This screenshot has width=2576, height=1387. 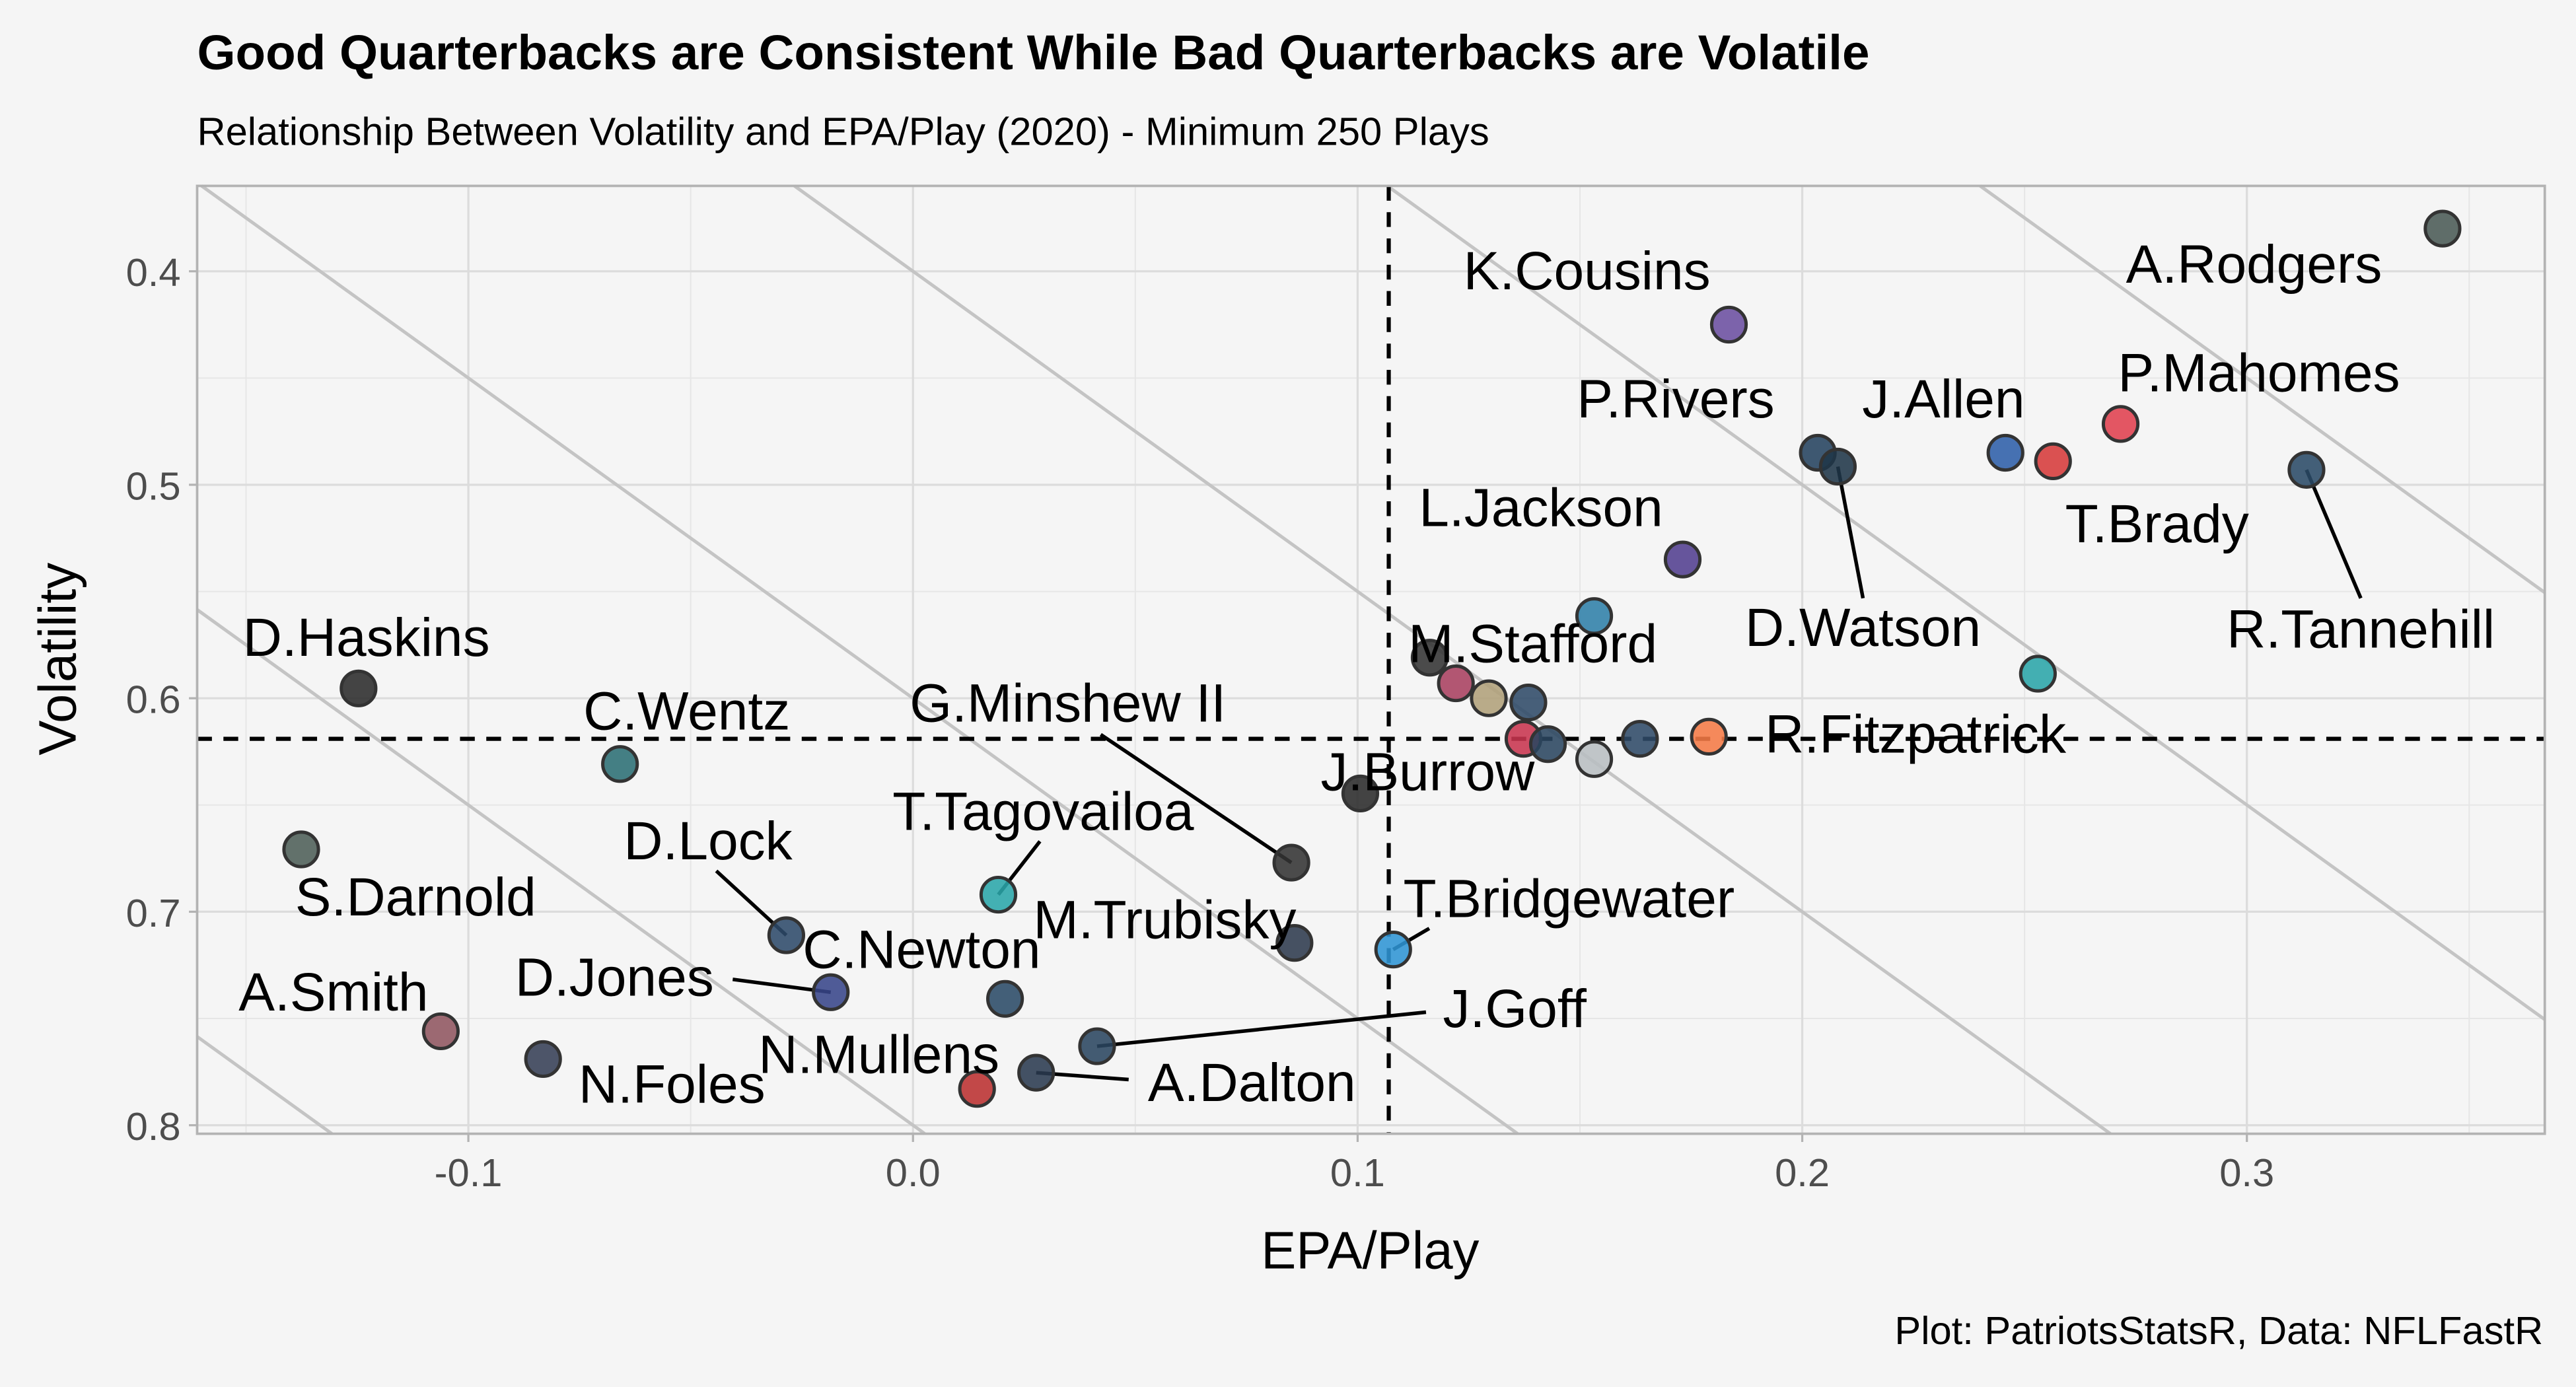 I want to click on y-axis-label: Volatility, so click(x=58, y=659).